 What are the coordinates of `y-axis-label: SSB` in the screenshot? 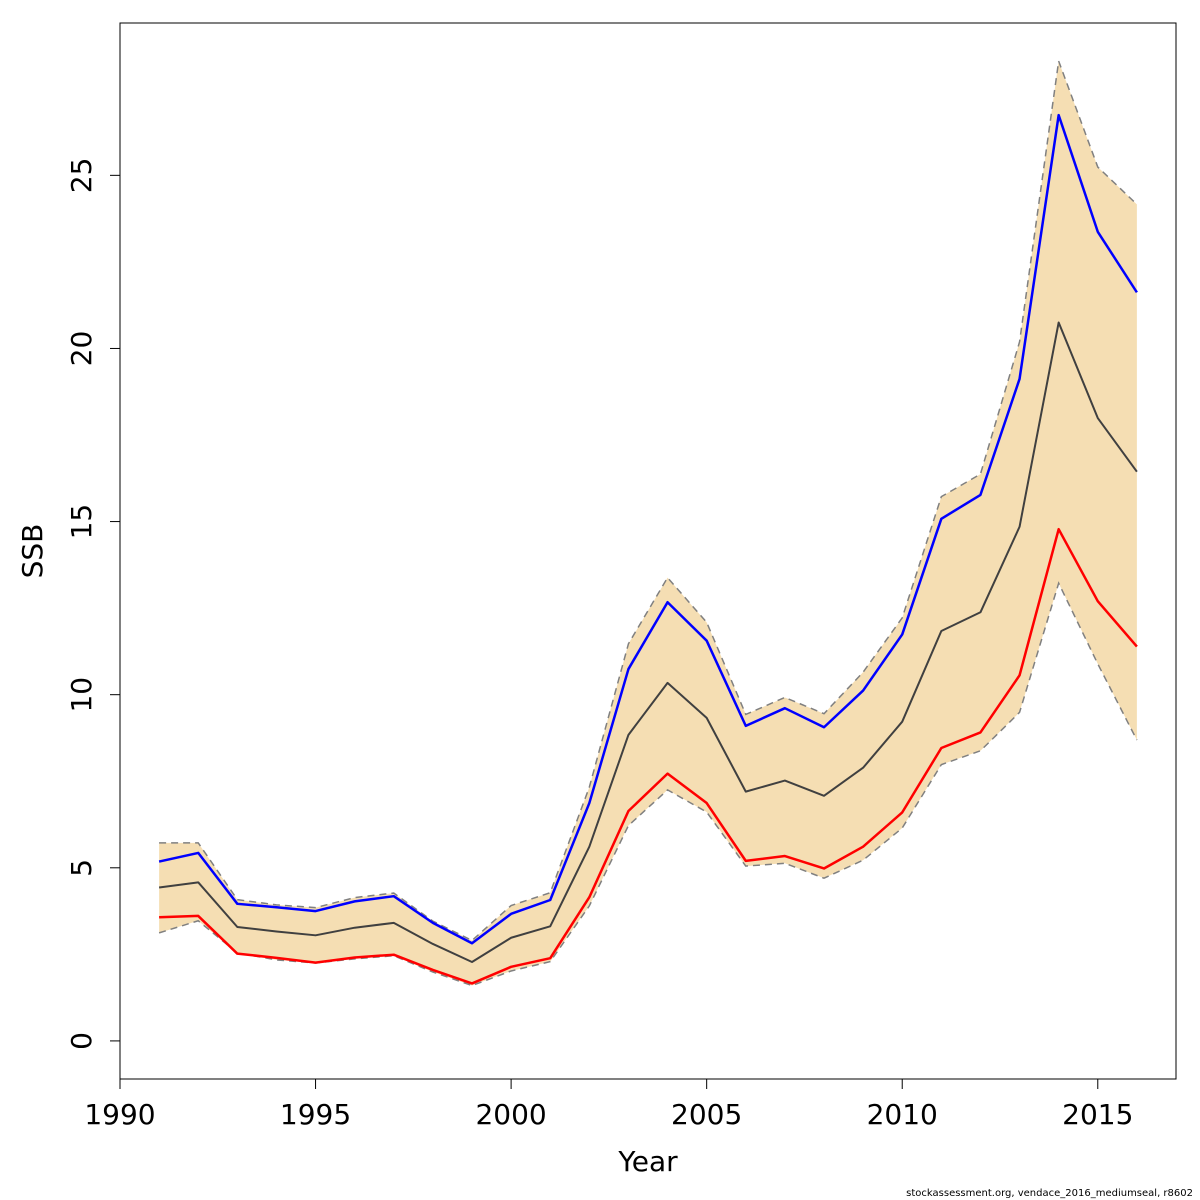 It's located at (32, 551).